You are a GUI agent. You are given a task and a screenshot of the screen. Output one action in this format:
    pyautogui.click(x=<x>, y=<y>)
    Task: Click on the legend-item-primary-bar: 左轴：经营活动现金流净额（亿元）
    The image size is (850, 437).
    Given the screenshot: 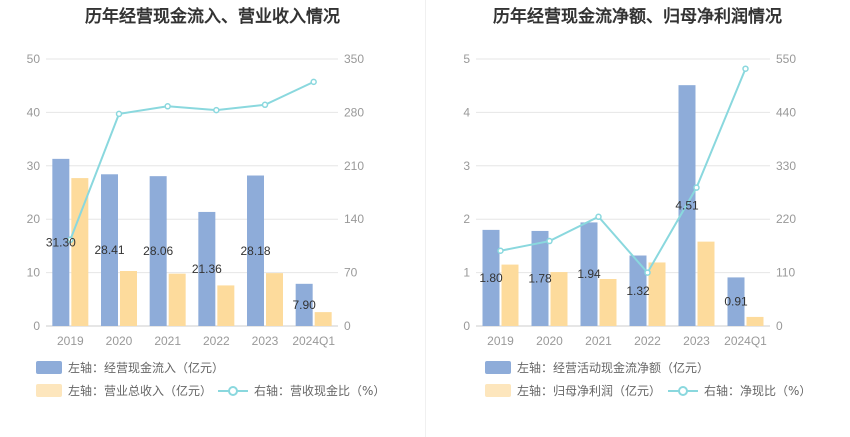 What is the action you would take?
    pyautogui.click(x=597, y=368)
    